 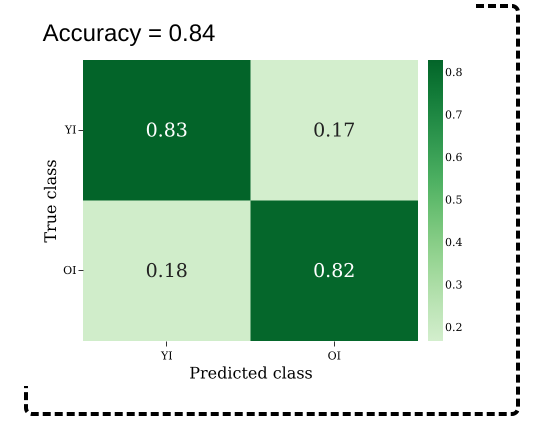 I want to click on data-label: 0.82, so click(x=334, y=271).